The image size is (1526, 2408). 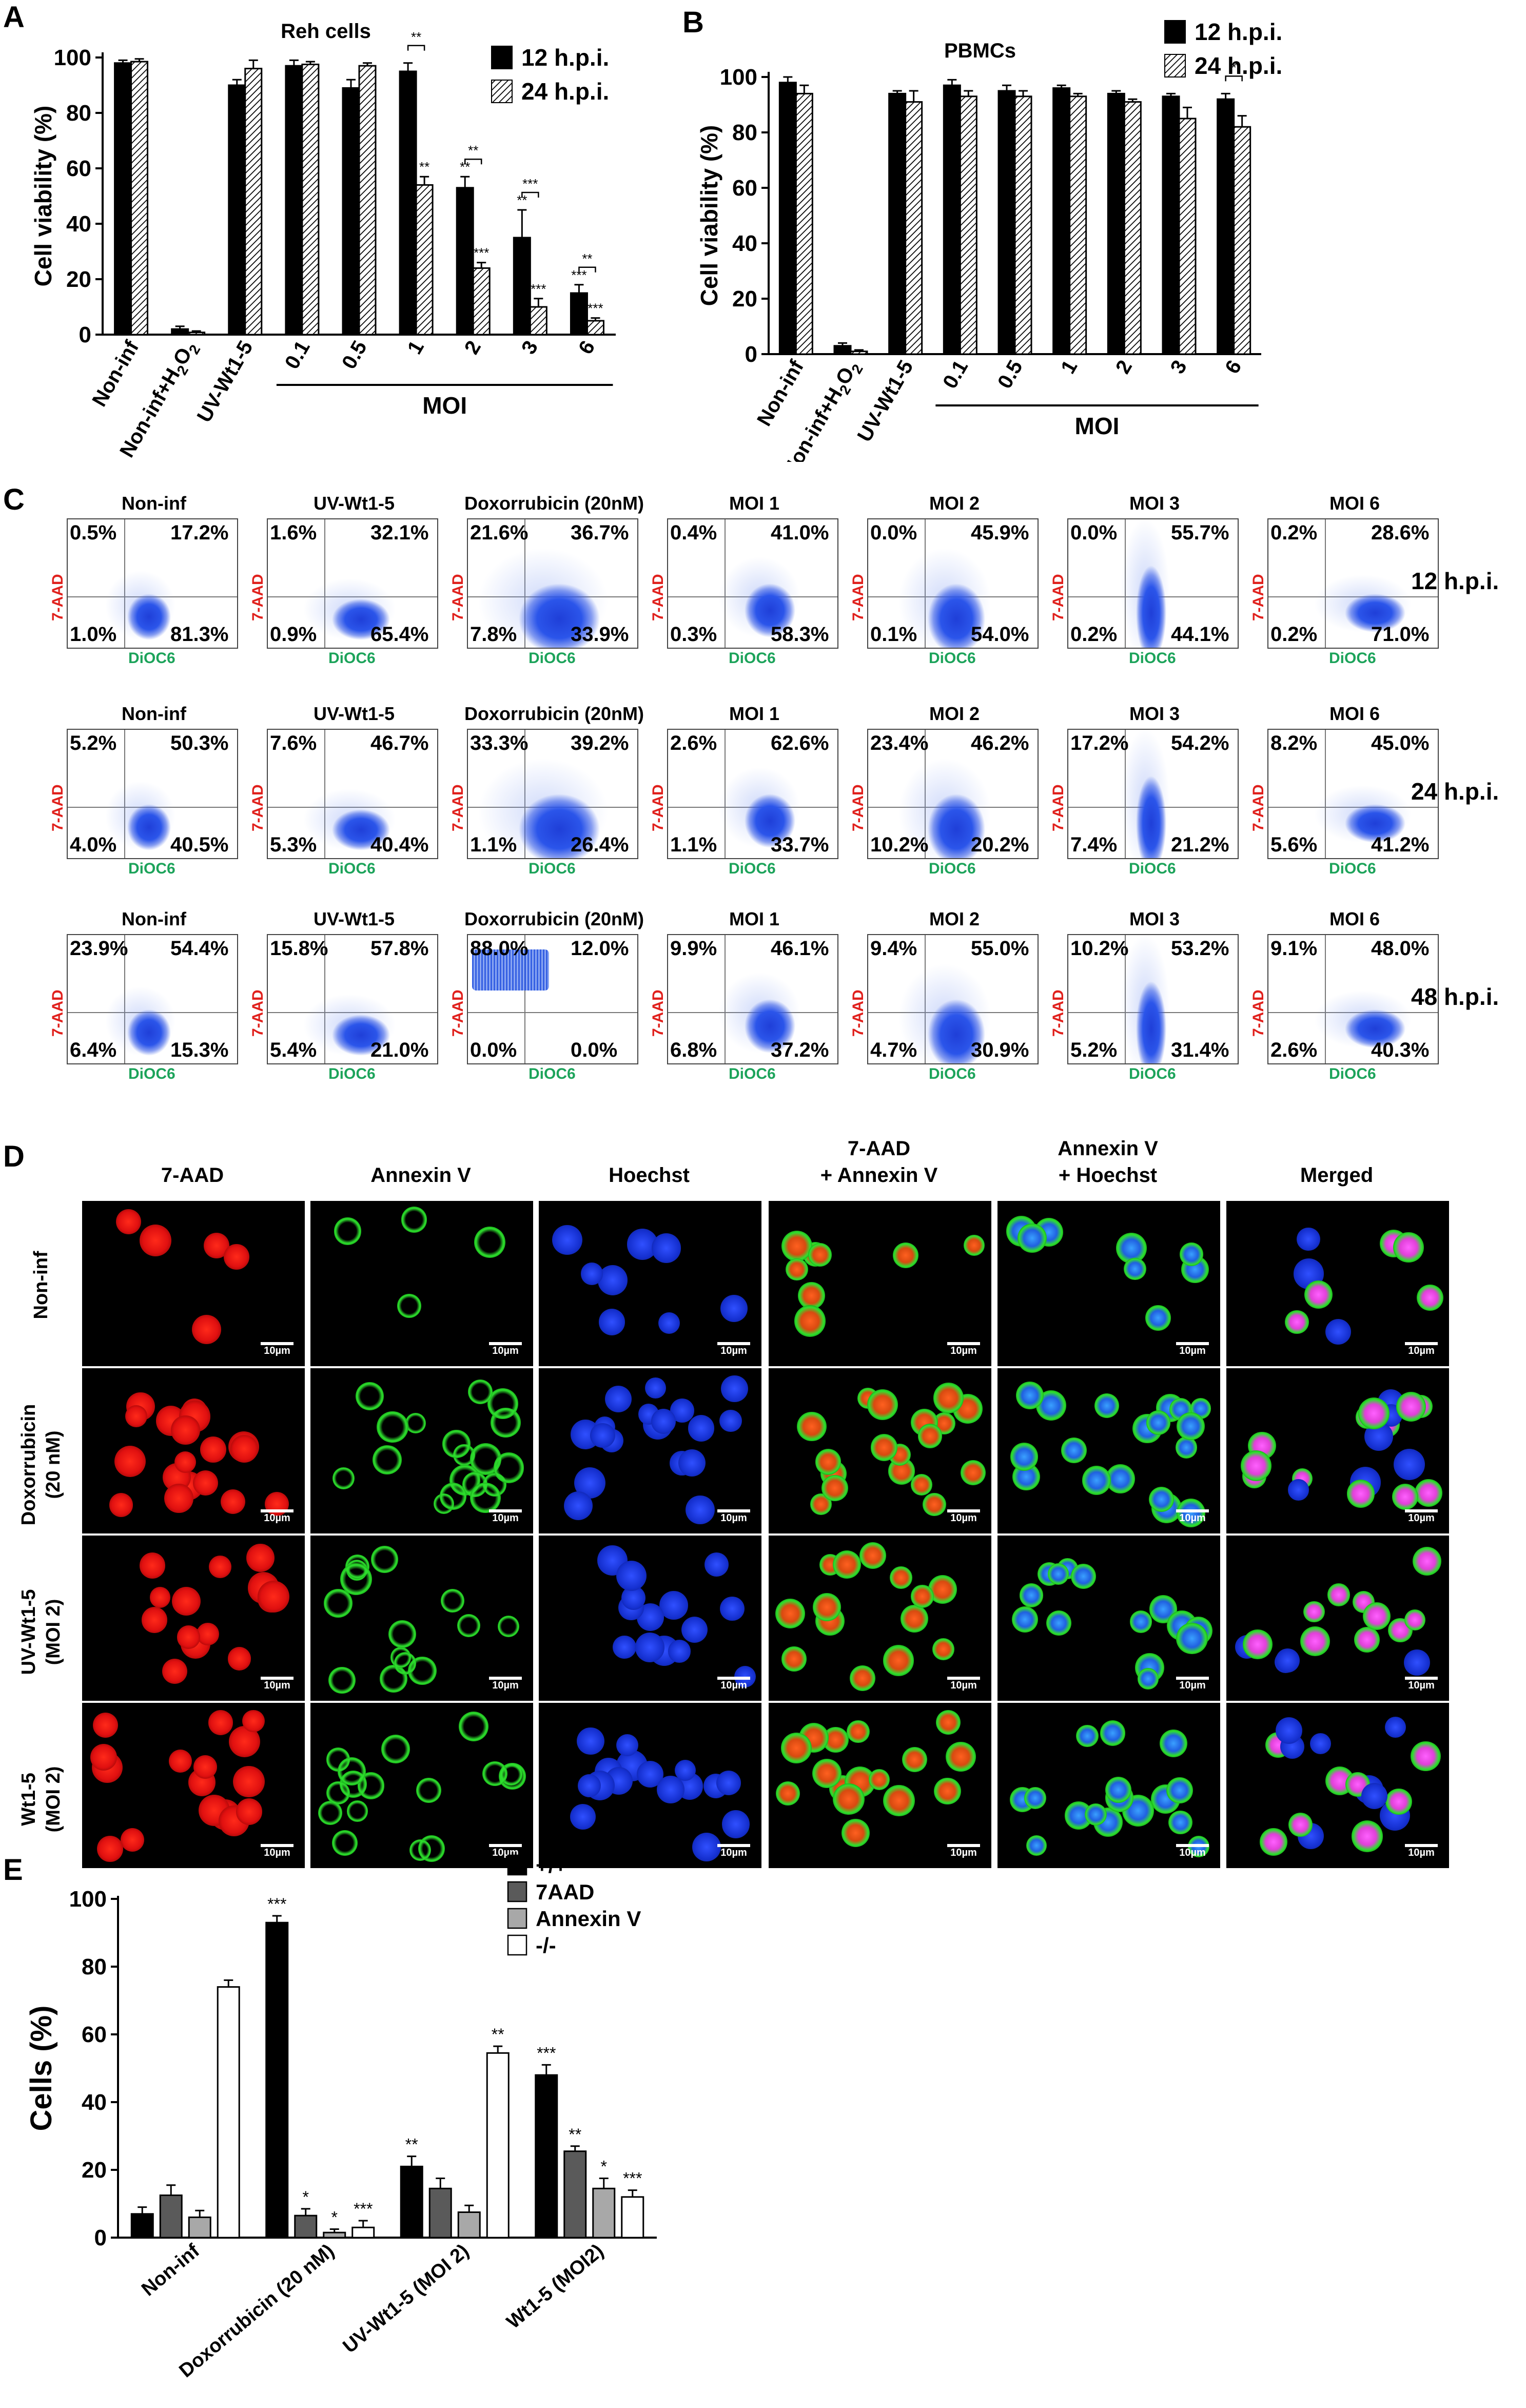 What do you see at coordinates (754, 918) in the screenshot?
I see `flow-condition-title: MOI 1` at bounding box center [754, 918].